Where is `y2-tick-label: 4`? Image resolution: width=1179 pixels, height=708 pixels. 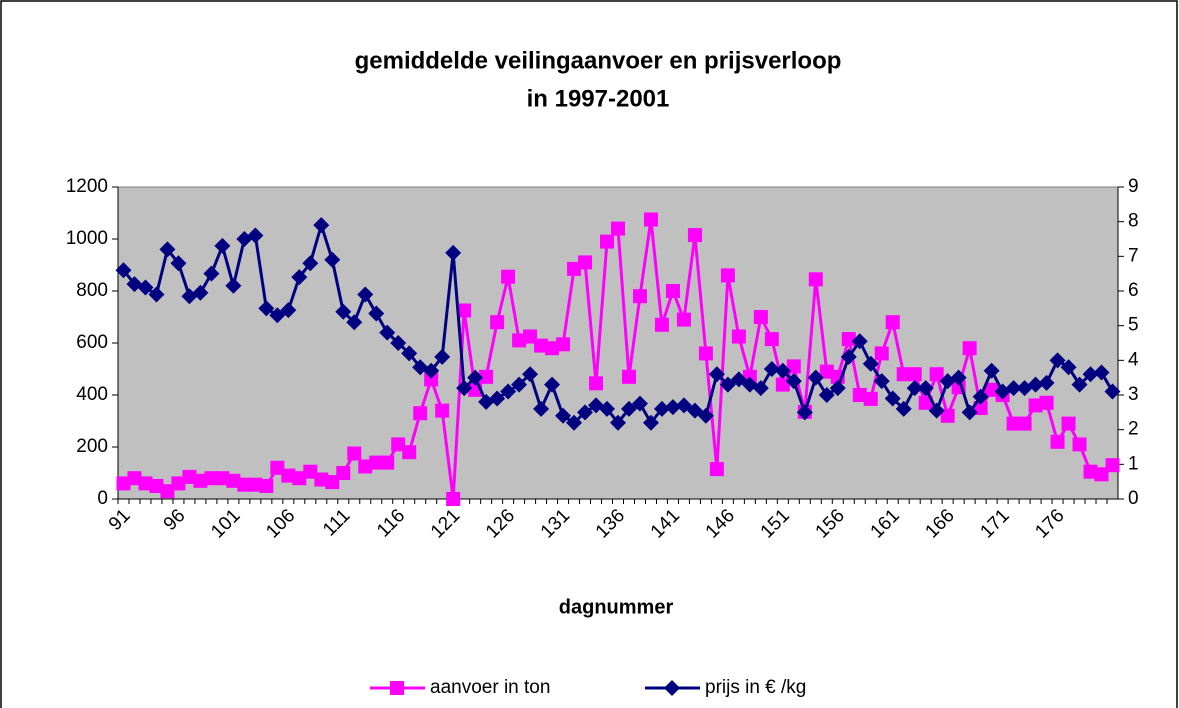 y2-tick-label: 4 is located at coordinates (1133, 359).